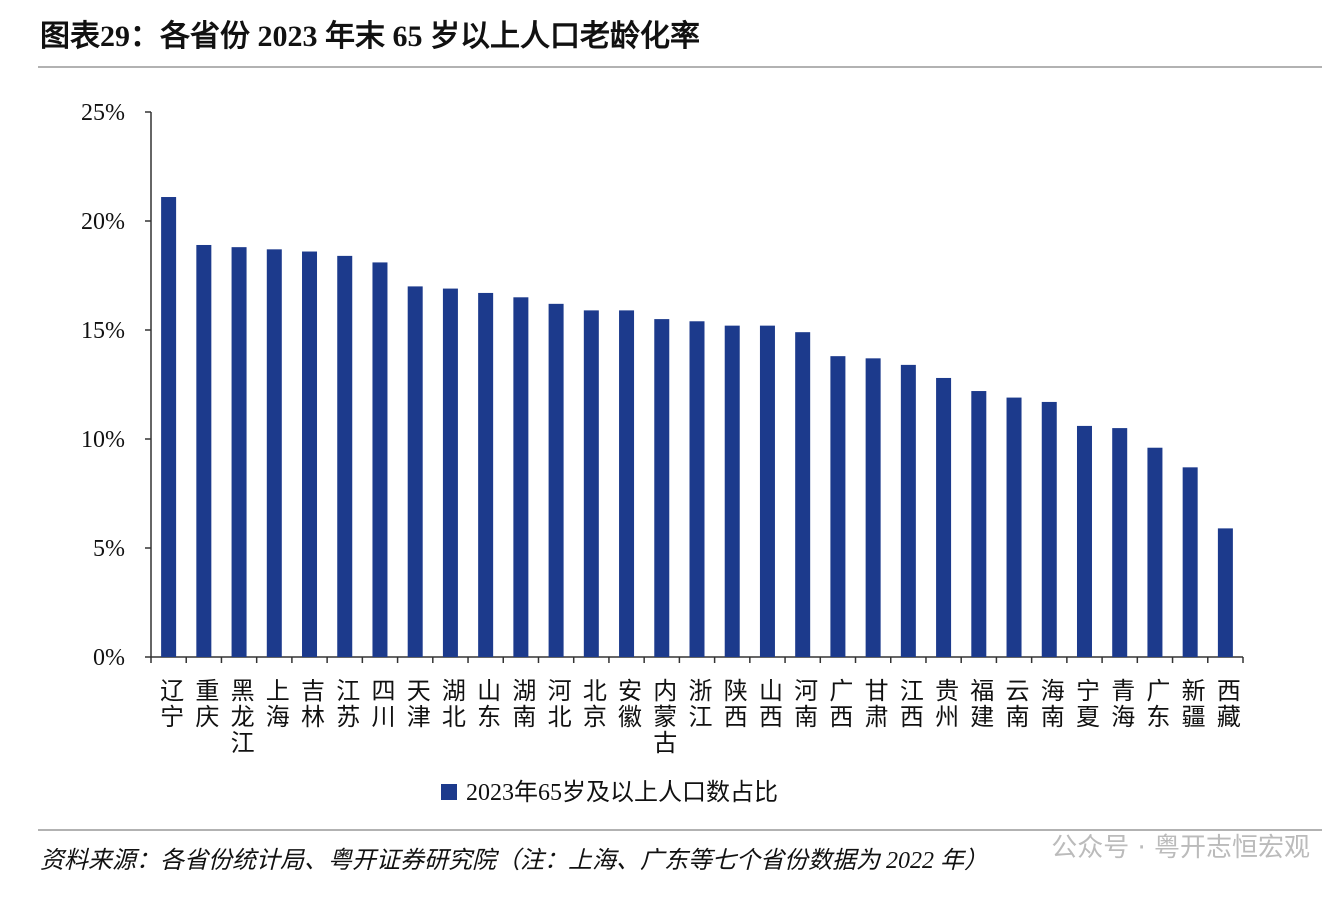  I want to click on legend-label: 2023年65岁及以上人口数占比, so click(622, 792).